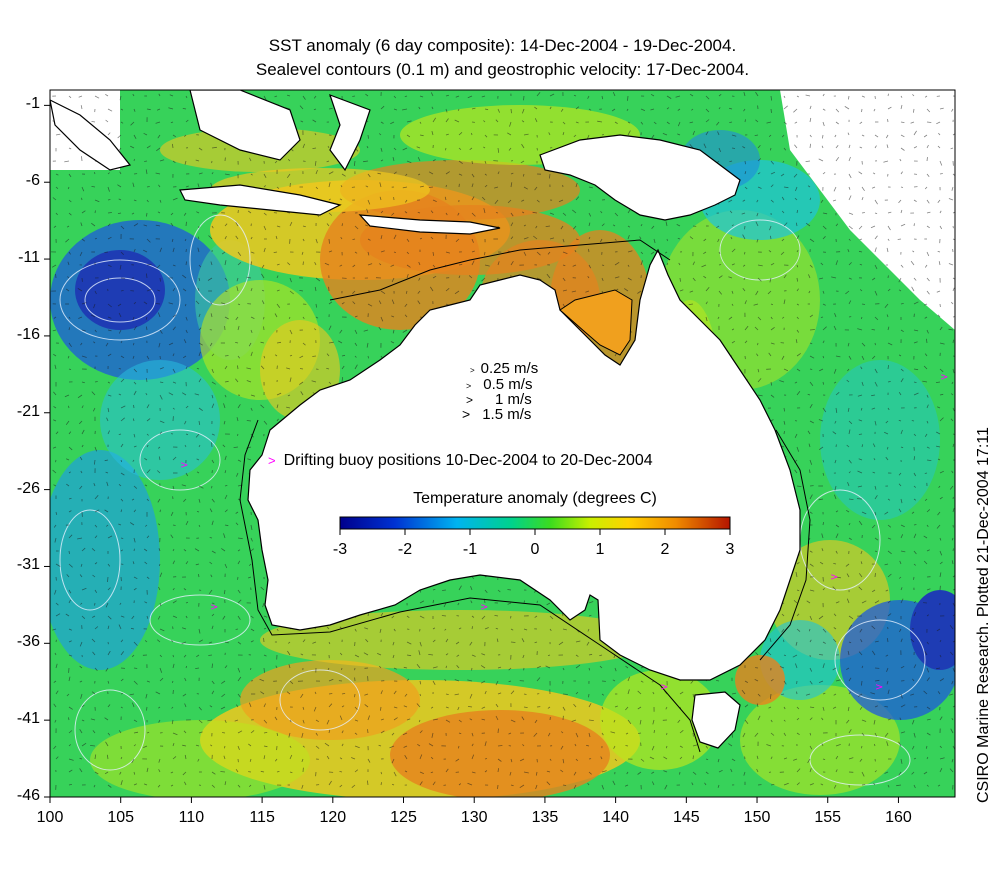 The image size is (1005, 887). Describe the element at coordinates (260, 200) in the screenshot. I see `java-landmass` at that location.